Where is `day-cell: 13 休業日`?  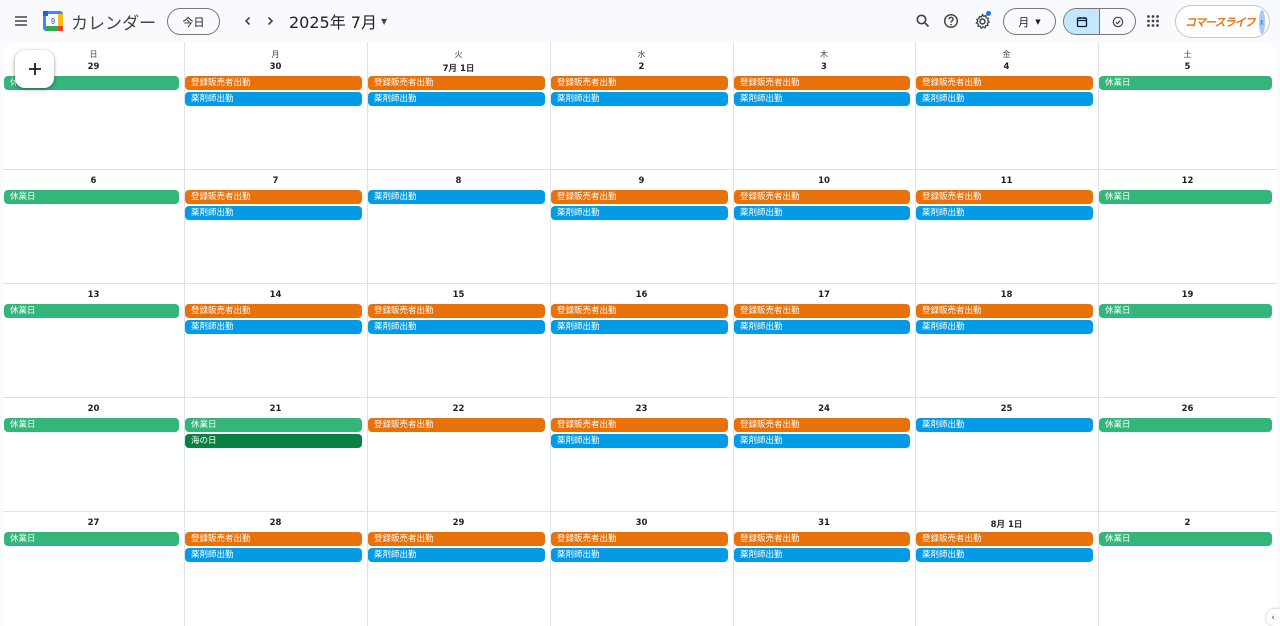 day-cell: 13 休業日 is located at coordinates (93, 340).